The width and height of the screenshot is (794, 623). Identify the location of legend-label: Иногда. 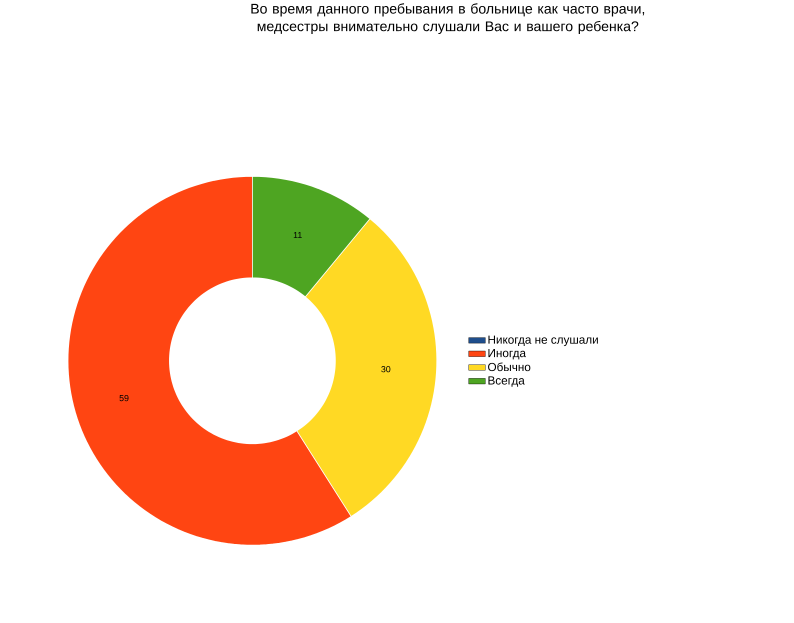
(507, 354).